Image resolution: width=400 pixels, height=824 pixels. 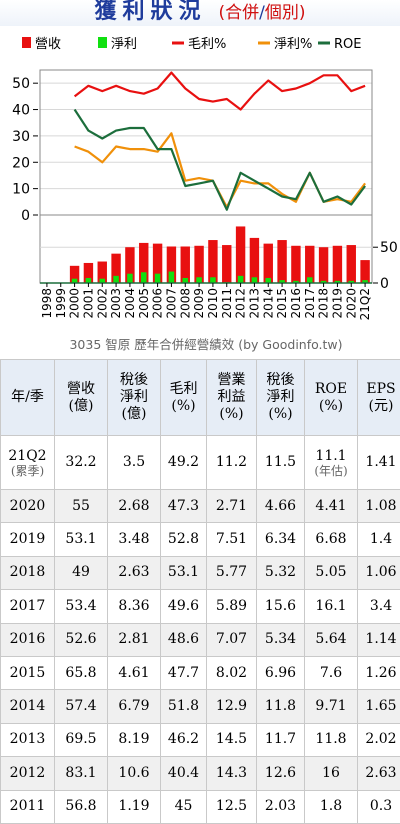 I want to click on cell-roe: 1.8, so click(x=331, y=806).